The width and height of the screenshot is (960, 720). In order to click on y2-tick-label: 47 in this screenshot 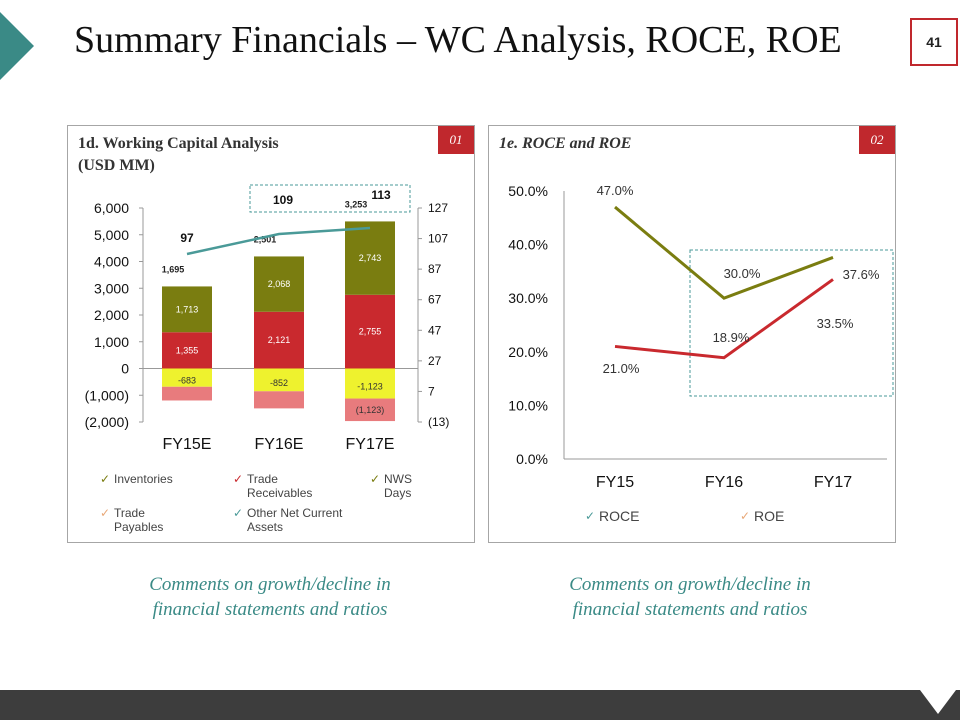, I will do `click(435, 330)`.